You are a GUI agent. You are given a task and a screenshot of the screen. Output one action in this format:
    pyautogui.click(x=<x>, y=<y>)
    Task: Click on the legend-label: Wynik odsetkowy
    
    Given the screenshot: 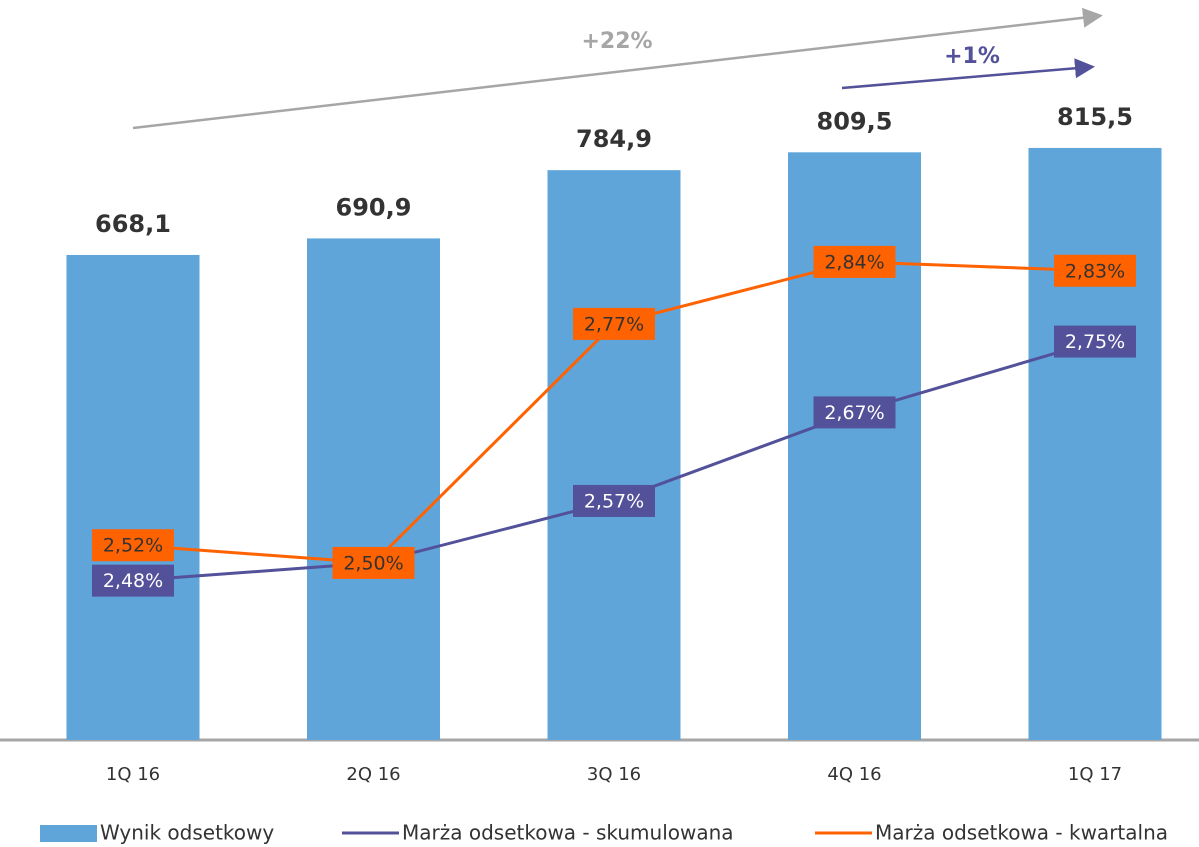 What is the action you would take?
    pyautogui.click(x=187, y=833)
    